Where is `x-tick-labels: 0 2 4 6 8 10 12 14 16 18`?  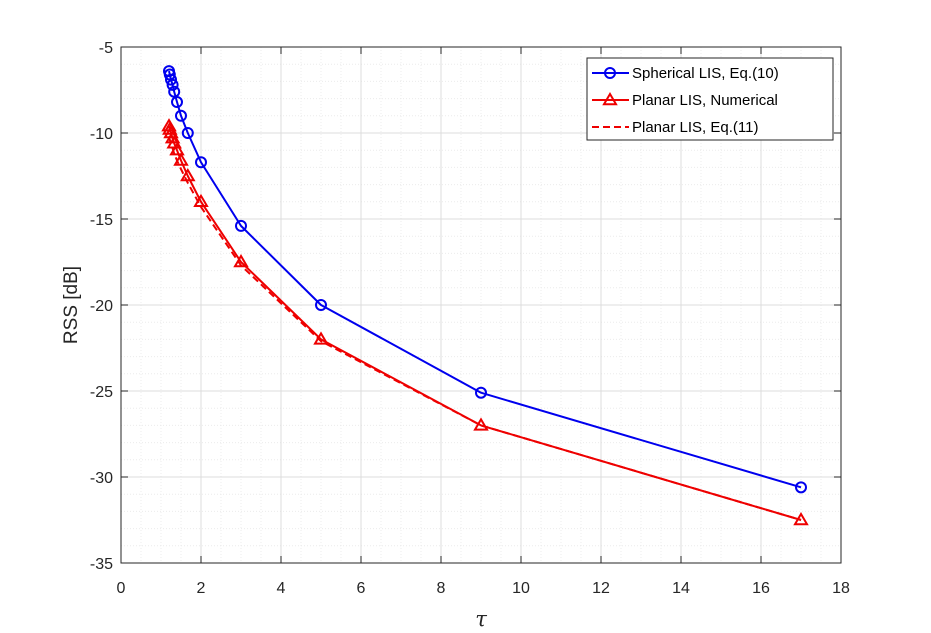 x-tick-labels: 0 2 4 6 8 10 12 14 16 18 is located at coordinates (483, 588).